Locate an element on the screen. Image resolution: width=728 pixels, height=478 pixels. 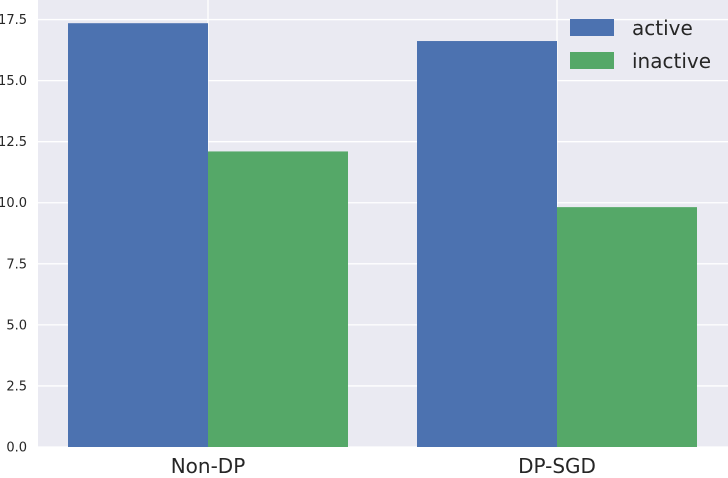
y-tick-label: 7.5 is located at coordinates (16, 264).